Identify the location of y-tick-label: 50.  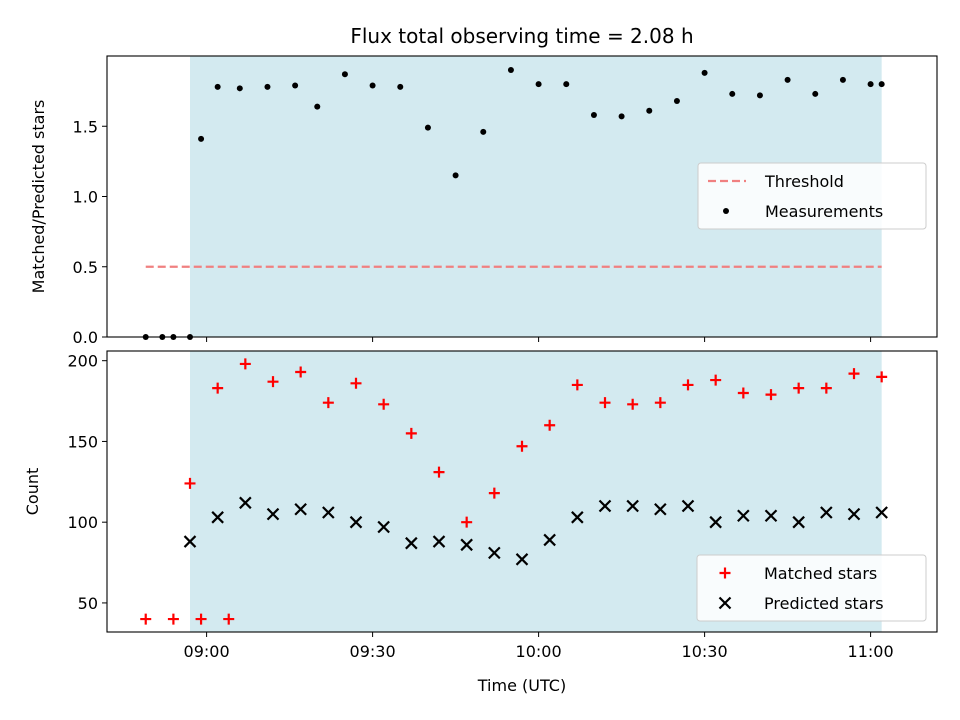
(88, 603).